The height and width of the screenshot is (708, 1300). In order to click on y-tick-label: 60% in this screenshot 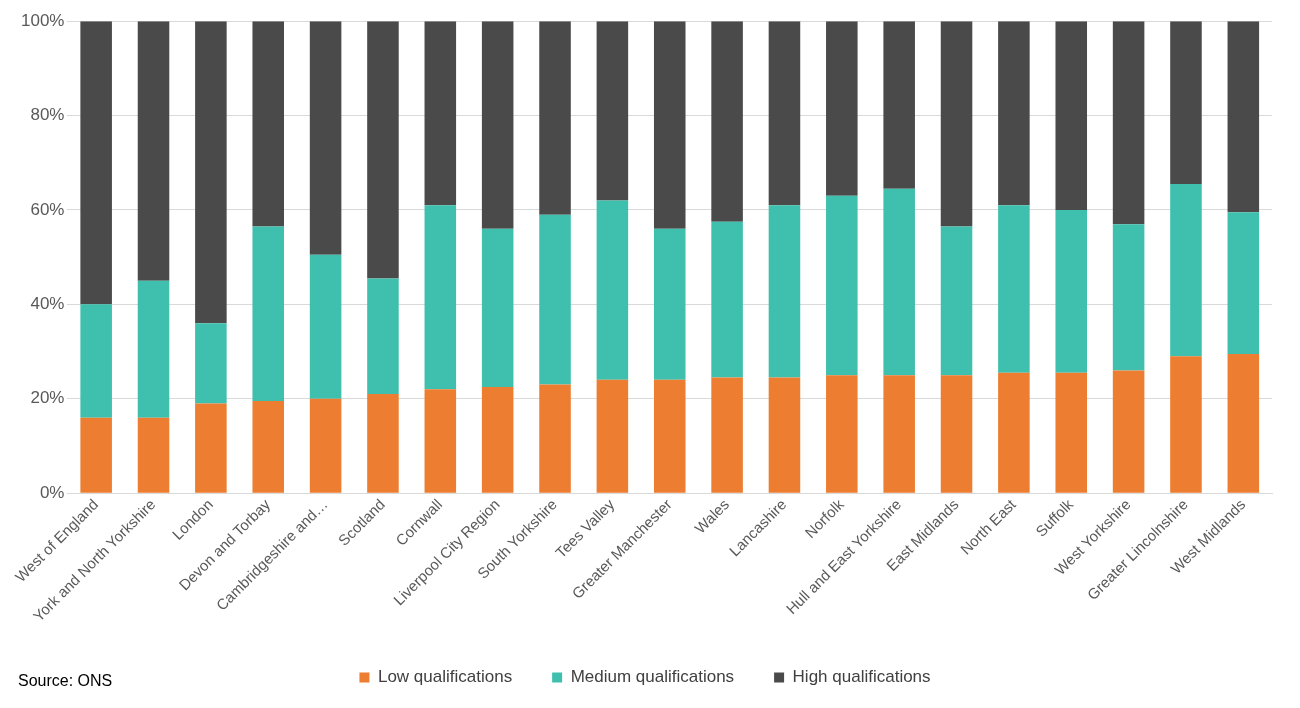, I will do `click(47, 209)`.